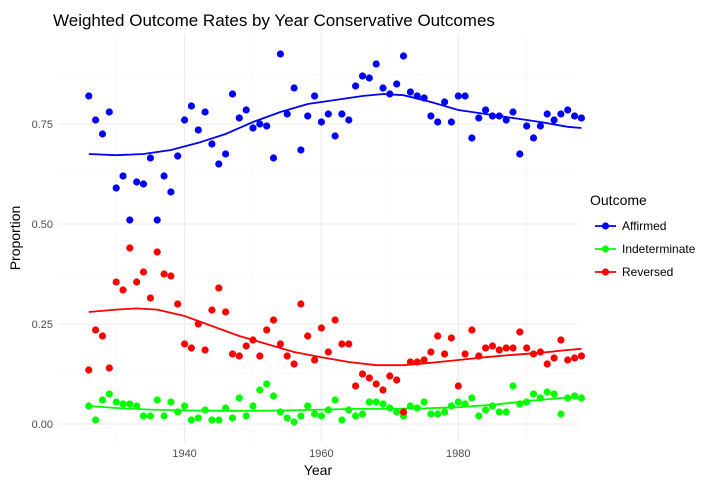 This screenshot has width=718, height=485. I want to click on y-tick-label: 0.50, so click(42, 225).